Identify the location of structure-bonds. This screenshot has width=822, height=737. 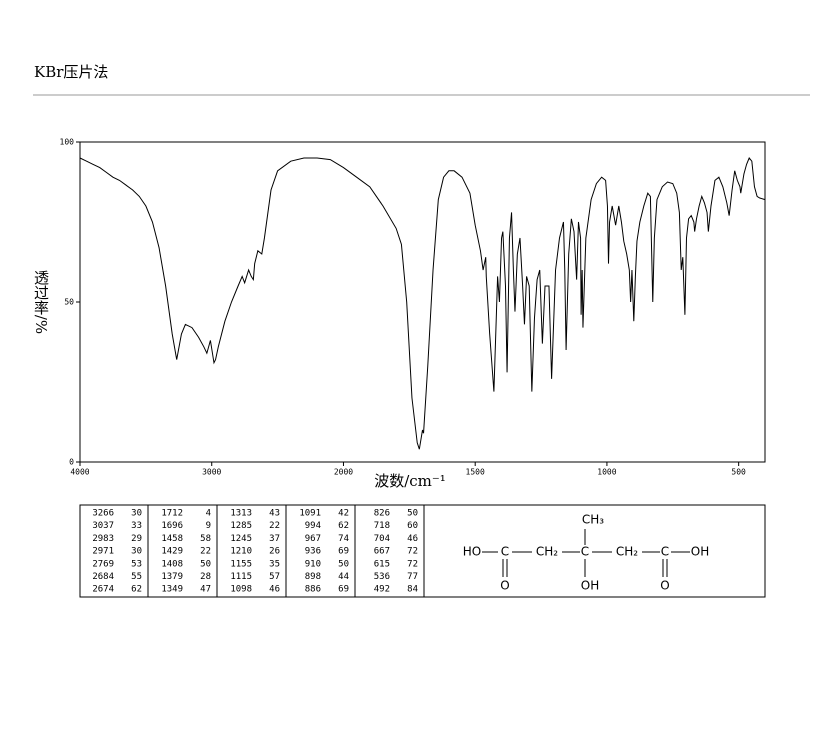
(586, 553).